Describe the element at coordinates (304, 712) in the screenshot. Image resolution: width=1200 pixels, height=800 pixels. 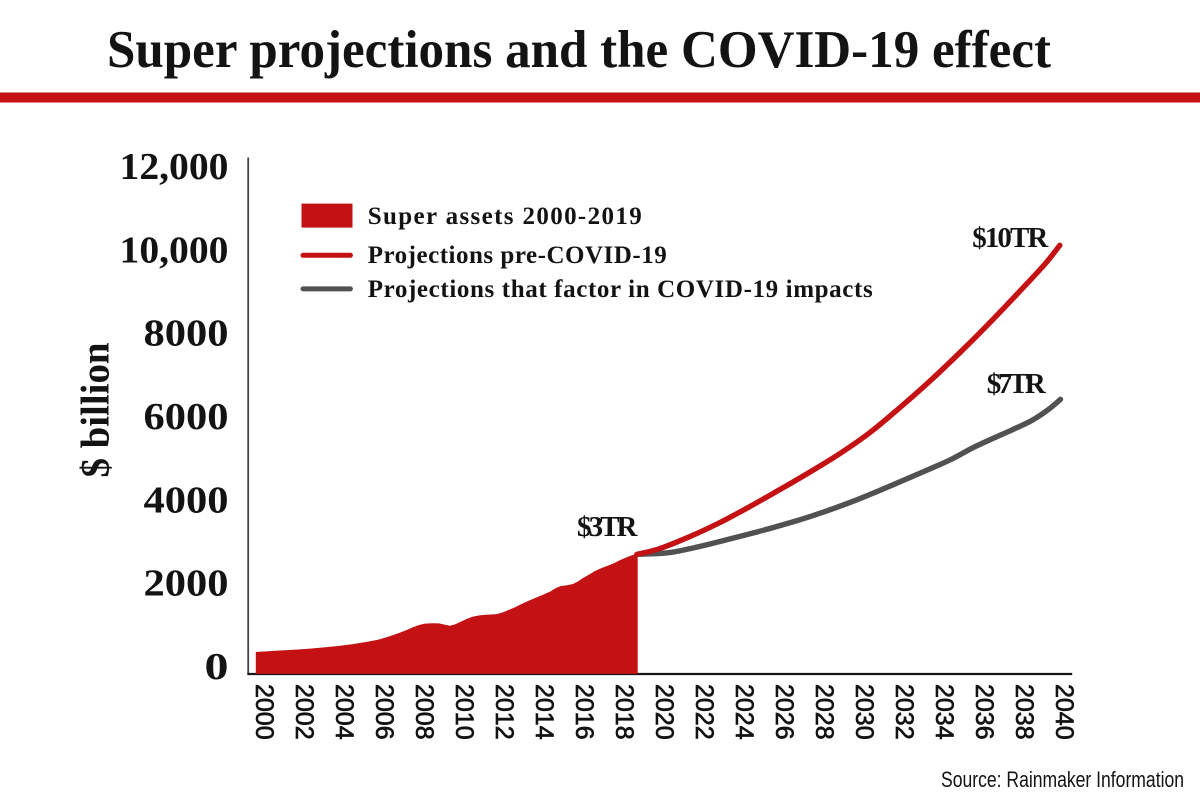
I see `svg-text: 2002` at that location.